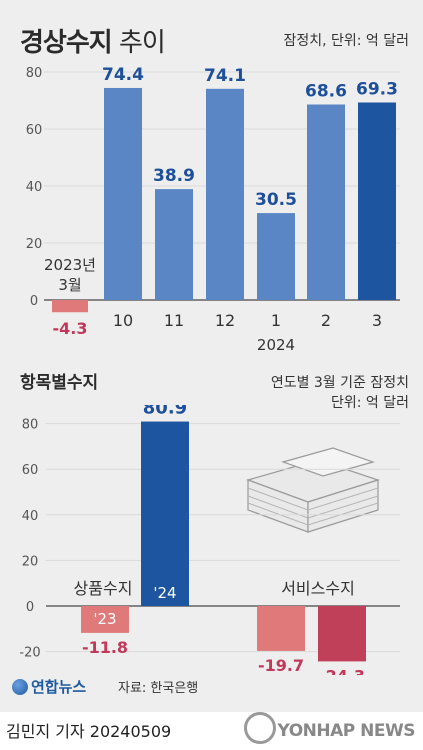  Describe the element at coordinates (103, 588) in the screenshot. I see `group-label-goods: 상품수지` at that location.